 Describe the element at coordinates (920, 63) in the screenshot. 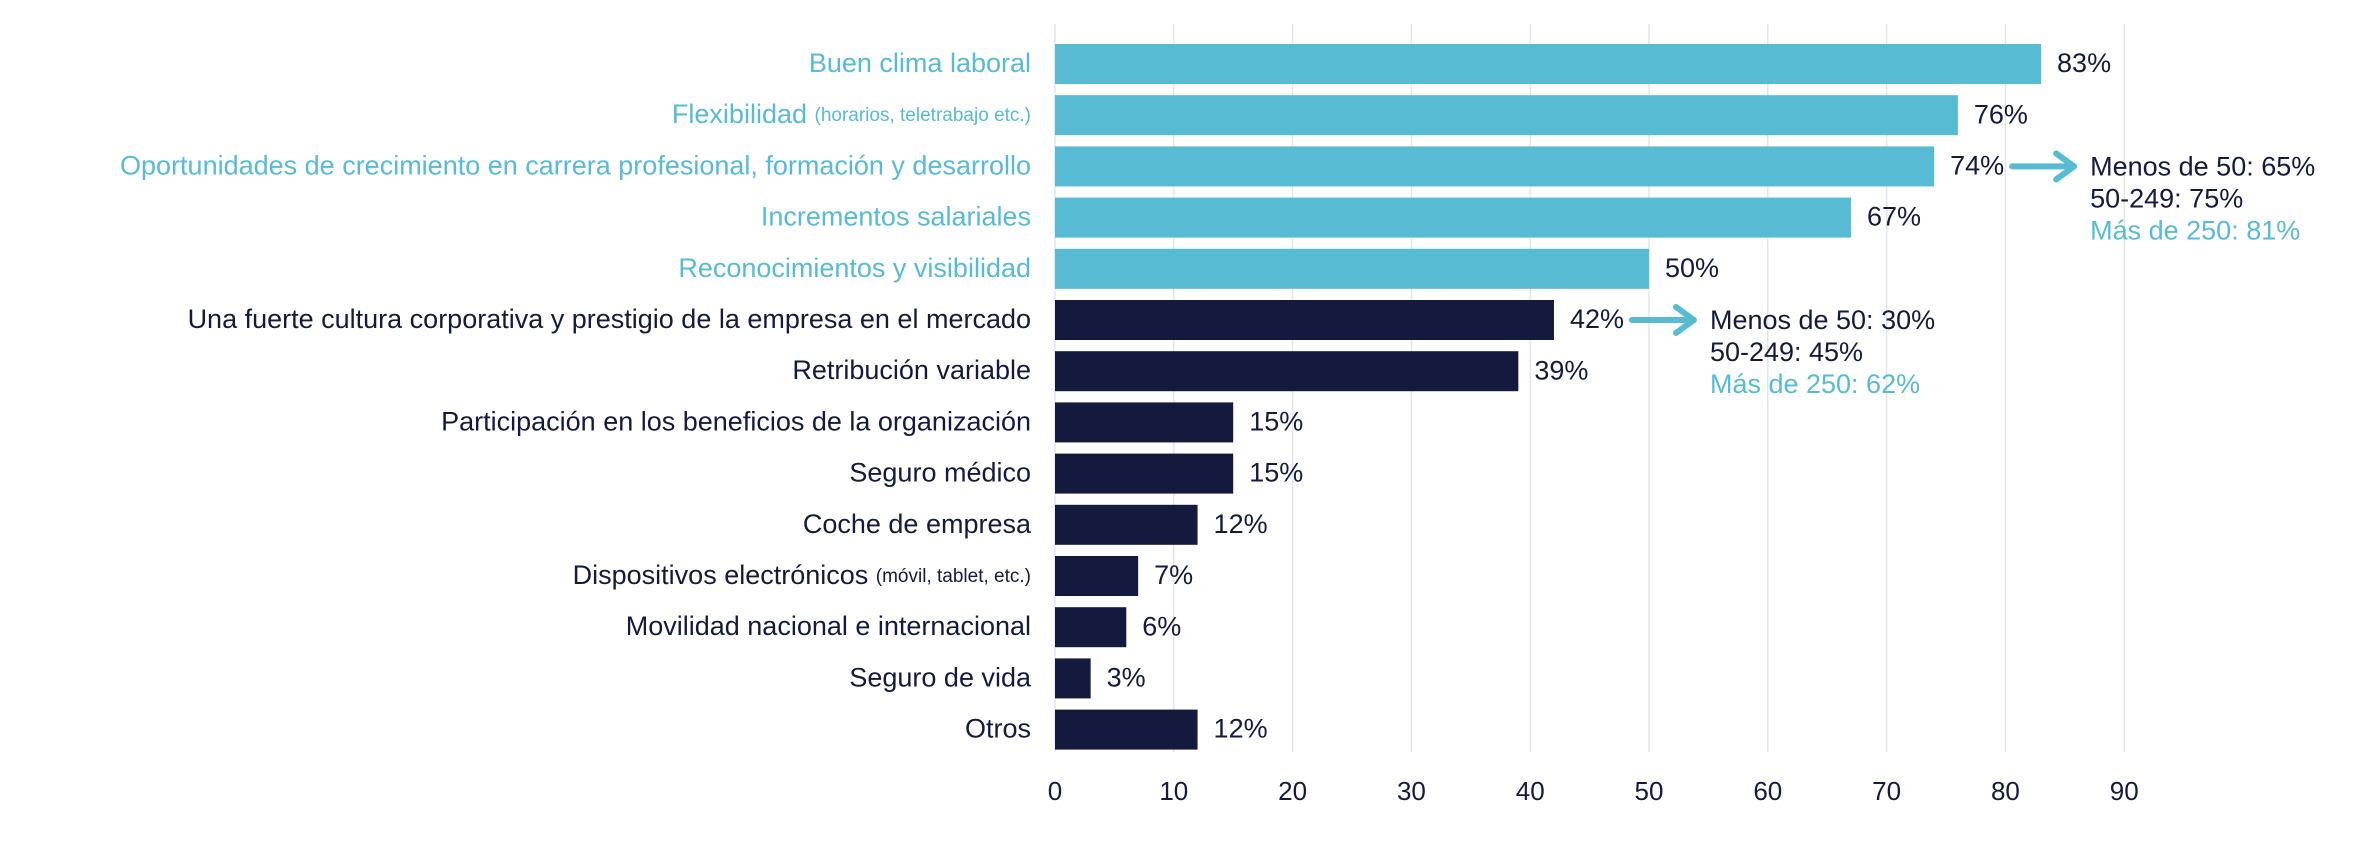

I see `category-label: Buen clima laboral` at that location.